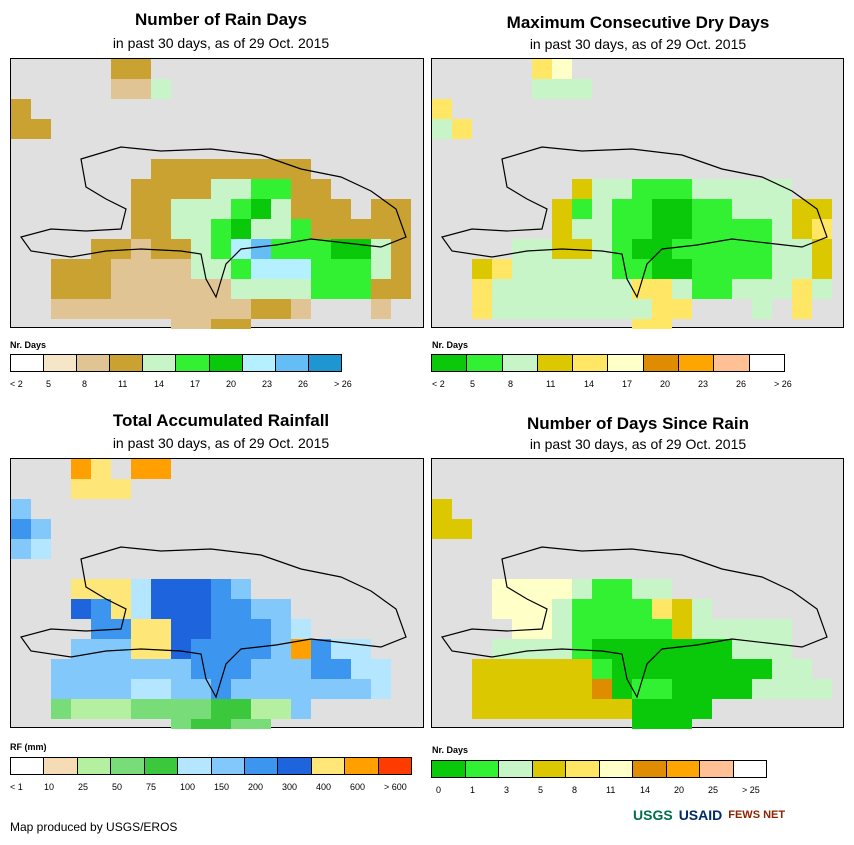 The height and width of the screenshot is (845, 854). What do you see at coordinates (634, 222) in the screenshot?
I see `island-outline` at bounding box center [634, 222].